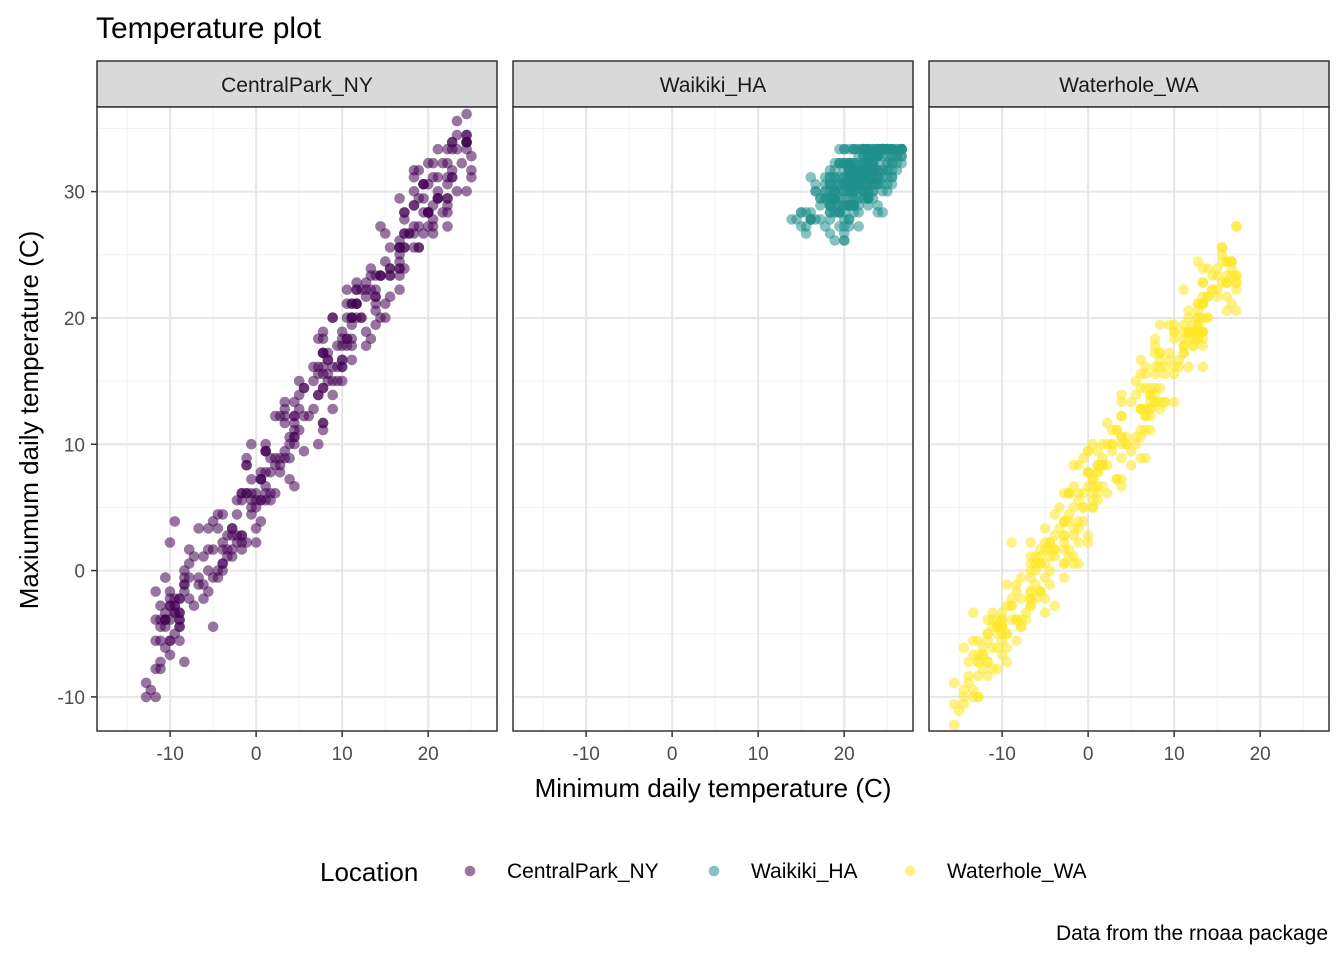  Describe the element at coordinates (74, 319) in the screenshot. I see `y-tick-label: 20` at that location.